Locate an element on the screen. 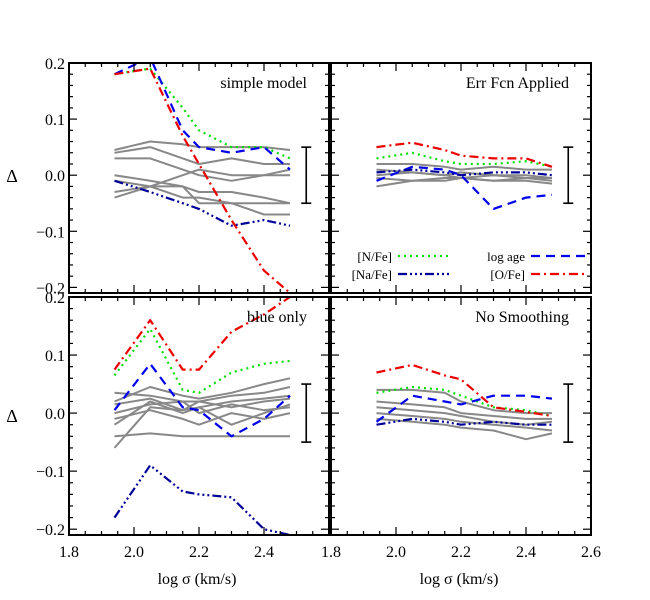 Image resolution: width=650 pixels, height=600 pixels. legend-label: [O/Fe] is located at coordinates (507, 274).